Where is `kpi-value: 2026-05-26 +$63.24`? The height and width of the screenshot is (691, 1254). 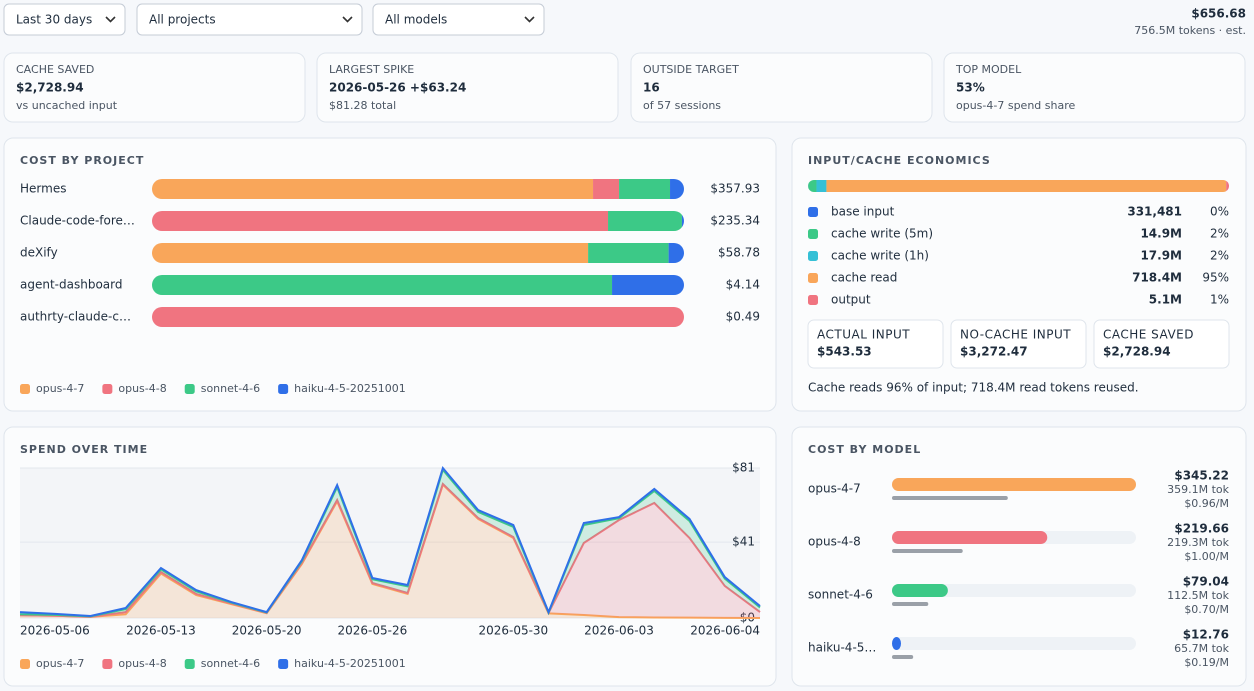 kpi-value: 2026-05-26 +$63.24 is located at coordinates (397, 88).